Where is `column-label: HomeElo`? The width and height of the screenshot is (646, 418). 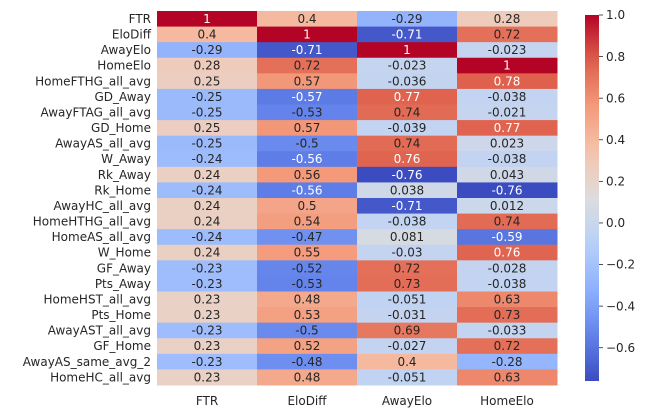 column-label: HomeElo is located at coordinates (507, 401).